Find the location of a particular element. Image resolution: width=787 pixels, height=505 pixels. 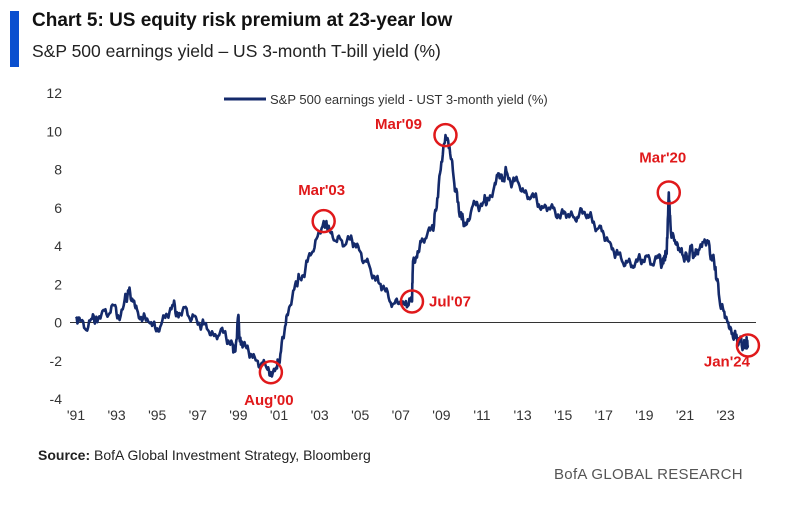

x-tick-label: '17 is located at coordinates (604, 415).